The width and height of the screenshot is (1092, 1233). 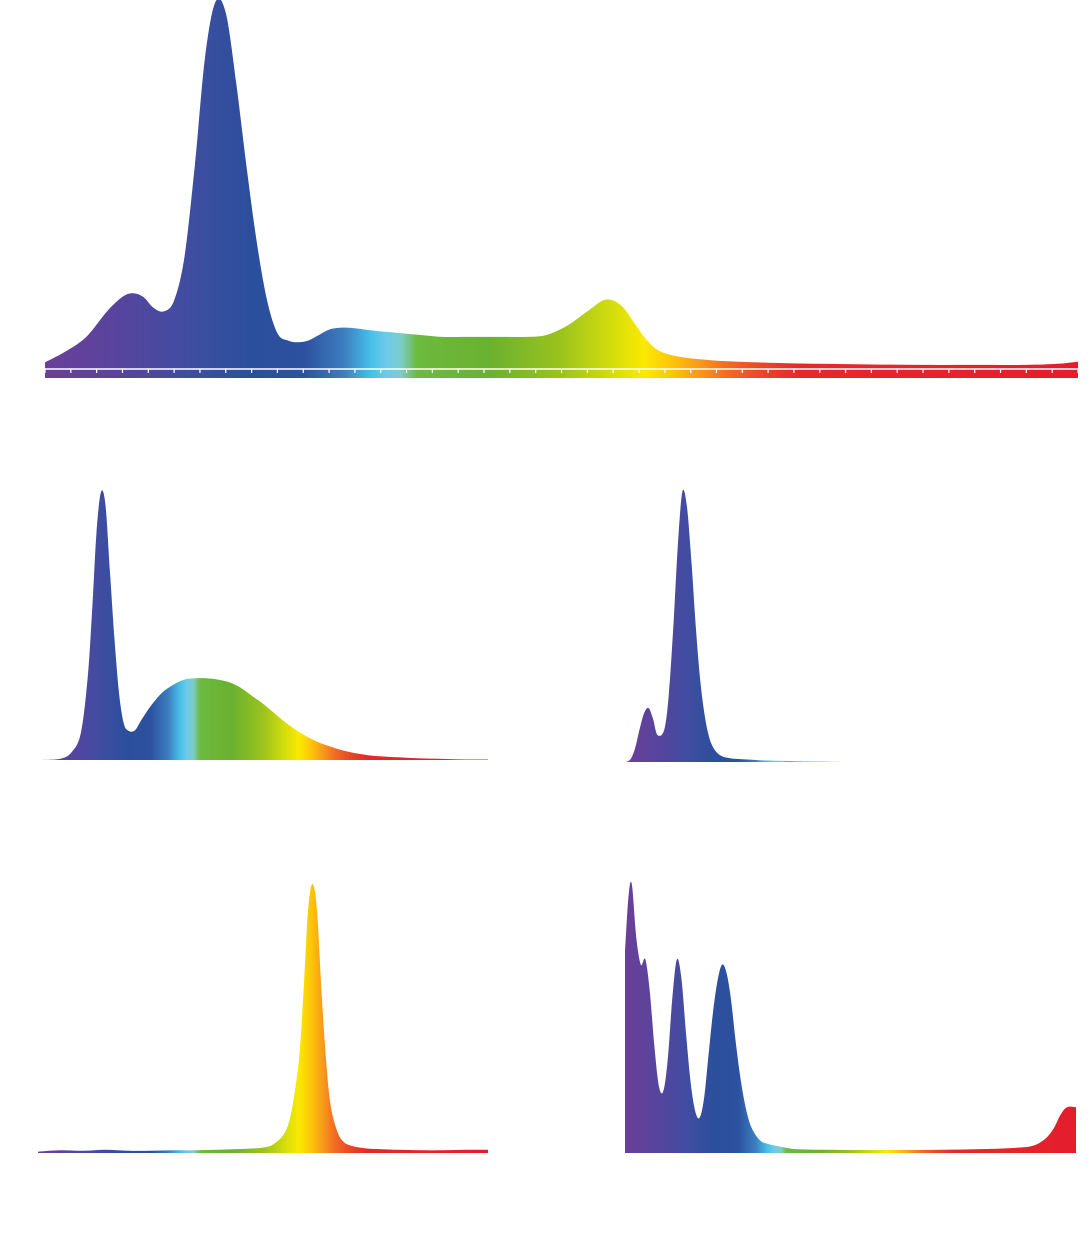 I want to click on chart-panel-middle-left, so click(x=263, y=625).